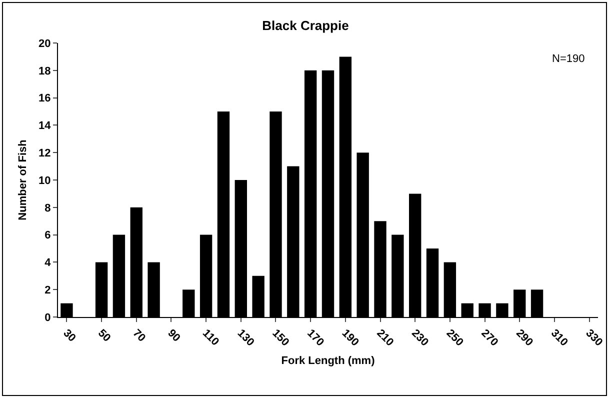 The height and width of the screenshot is (400, 611). What do you see at coordinates (559, 338) in the screenshot?
I see `x-tick-label: 310` at bounding box center [559, 338].